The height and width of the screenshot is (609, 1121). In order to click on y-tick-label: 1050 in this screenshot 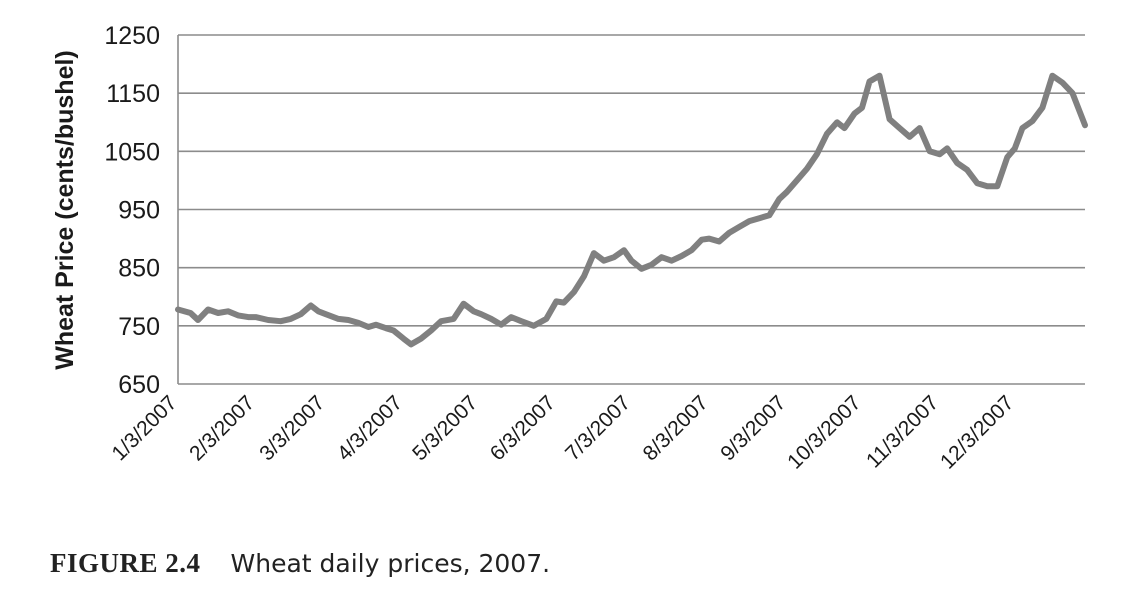, I will do `click(132, 152)`.